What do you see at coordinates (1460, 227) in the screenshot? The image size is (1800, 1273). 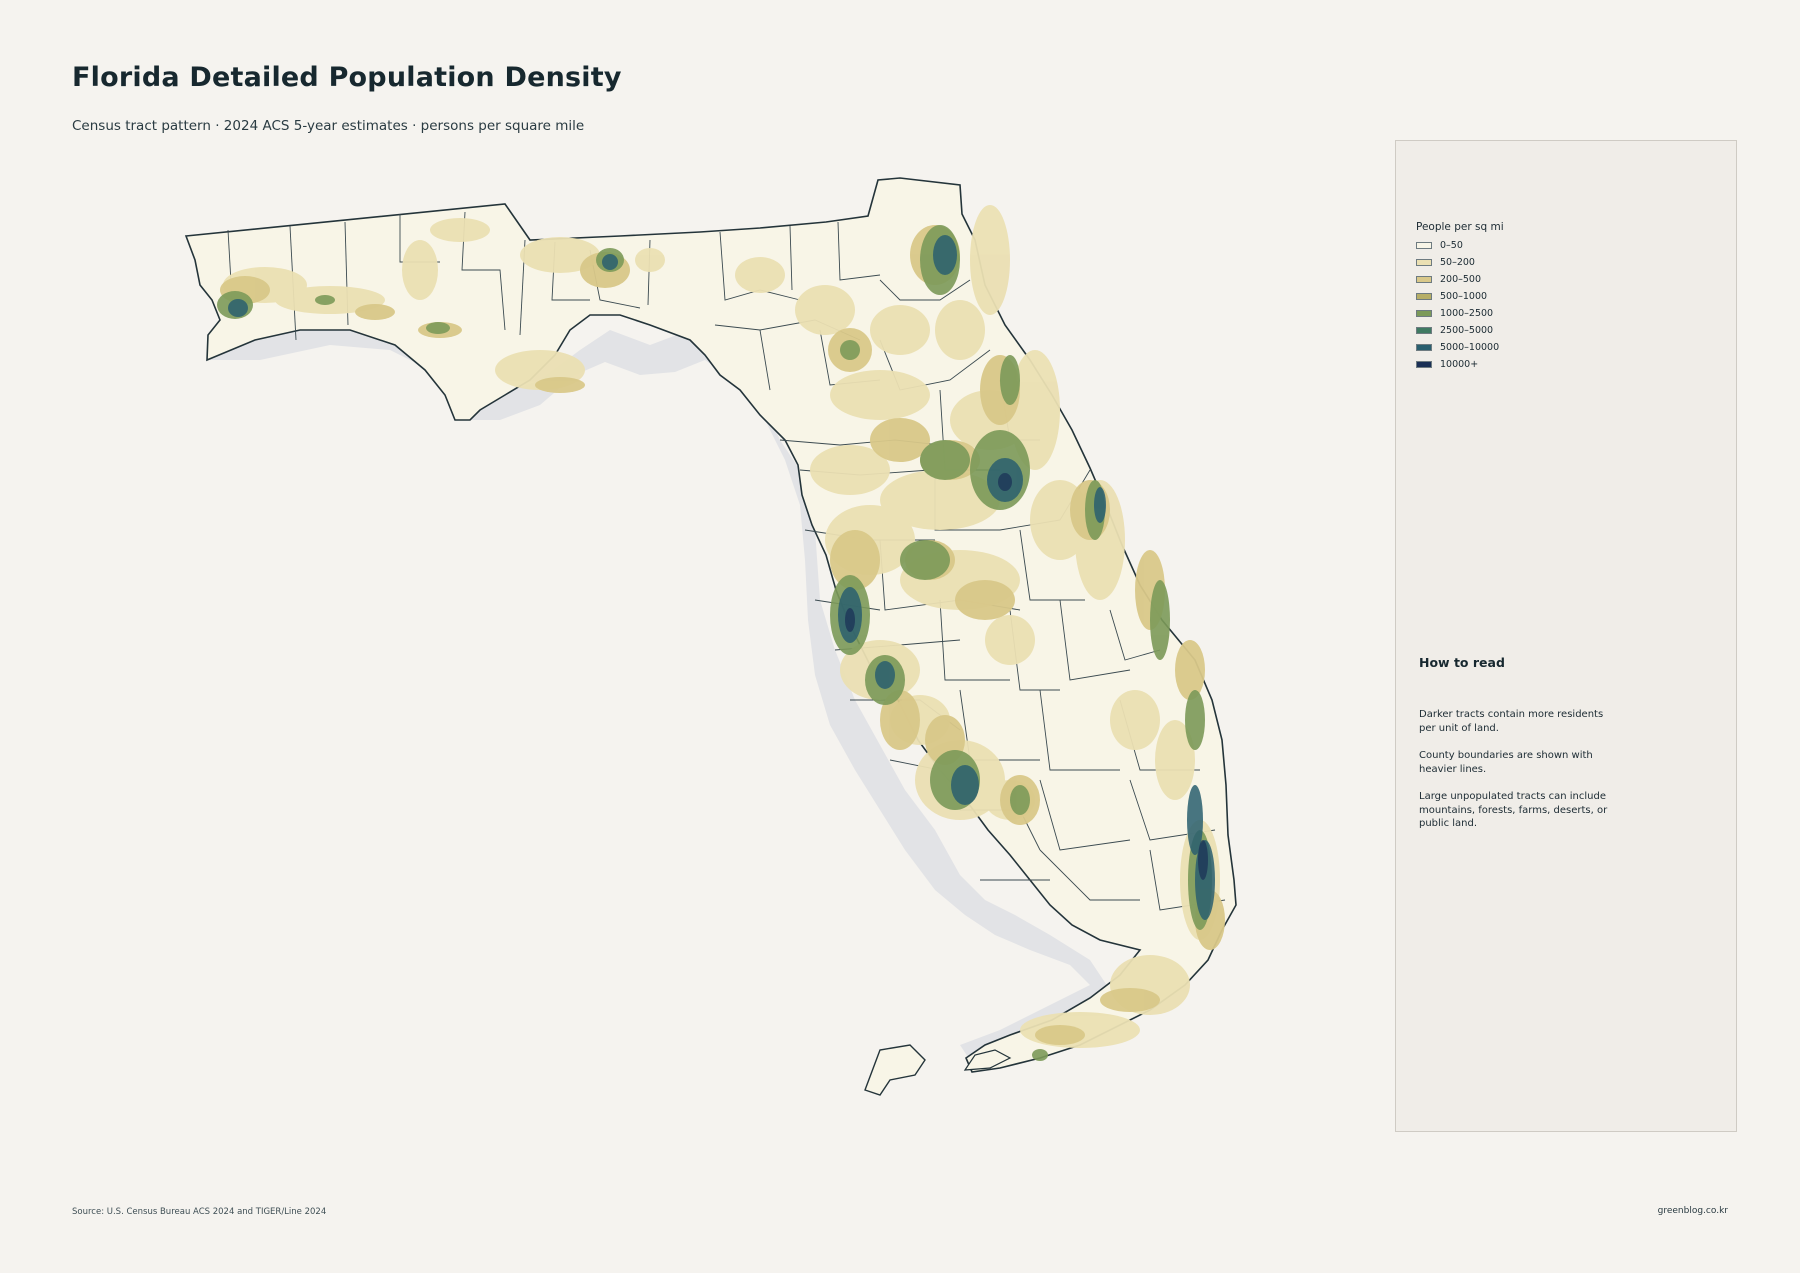 I see `legend-title: People per sq mi` at bounding box center [1460, 227].